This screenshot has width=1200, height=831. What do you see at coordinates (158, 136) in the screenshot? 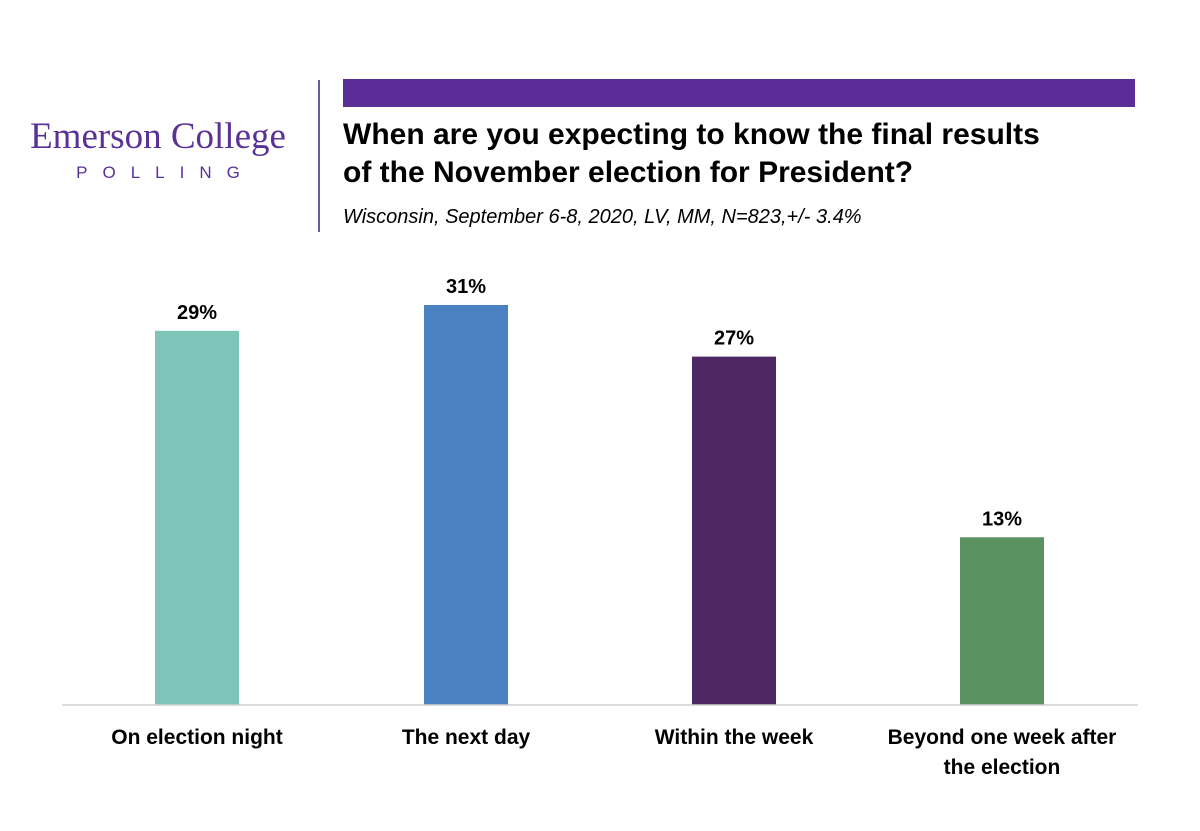
I see `logo-name: Emerson College` at bounding box center [158, 136].